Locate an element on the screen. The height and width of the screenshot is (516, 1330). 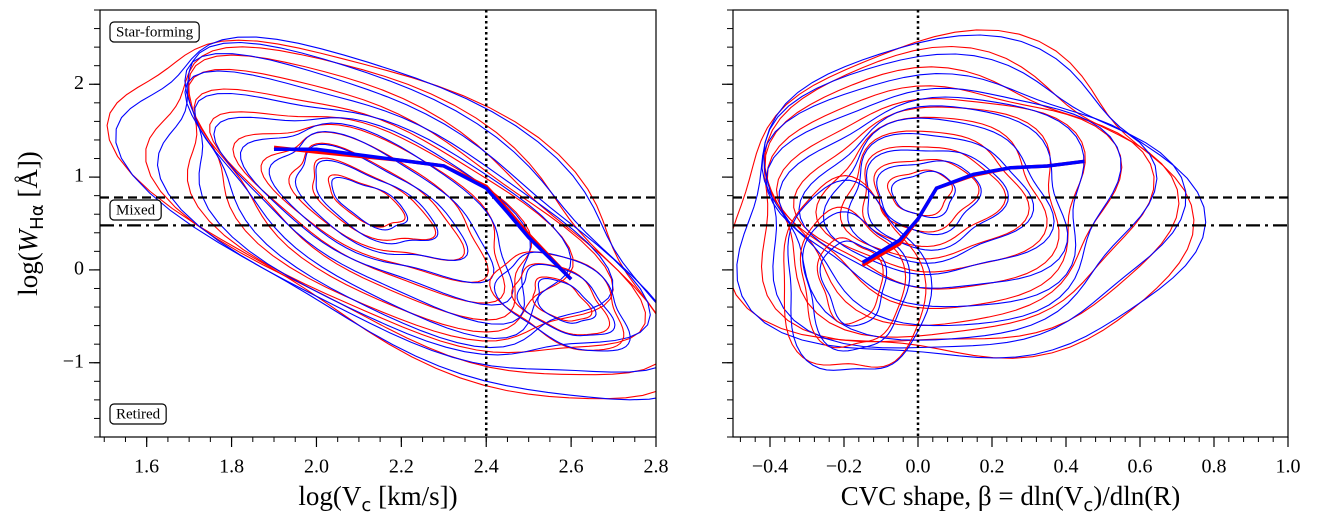
x-tick-label: −0.2 is located at coordinates (844, 467).